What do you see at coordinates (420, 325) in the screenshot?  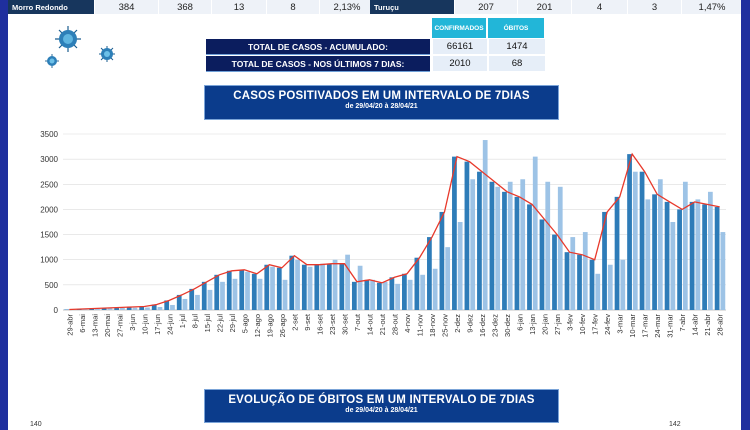 I see `x-tick-label: 11-nov` at bounding box center [420, 325].